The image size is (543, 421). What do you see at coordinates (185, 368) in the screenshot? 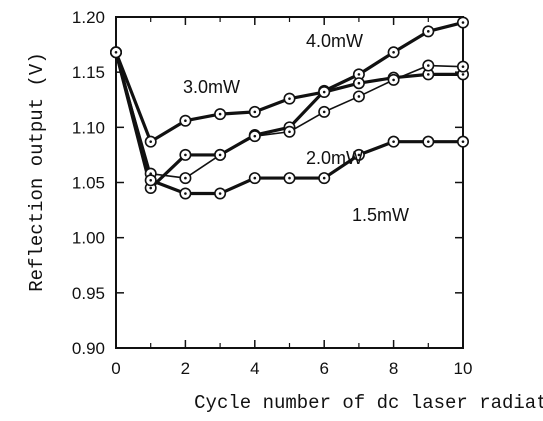
I see `x-tick-label: 2` at bounding box center [185, 368].